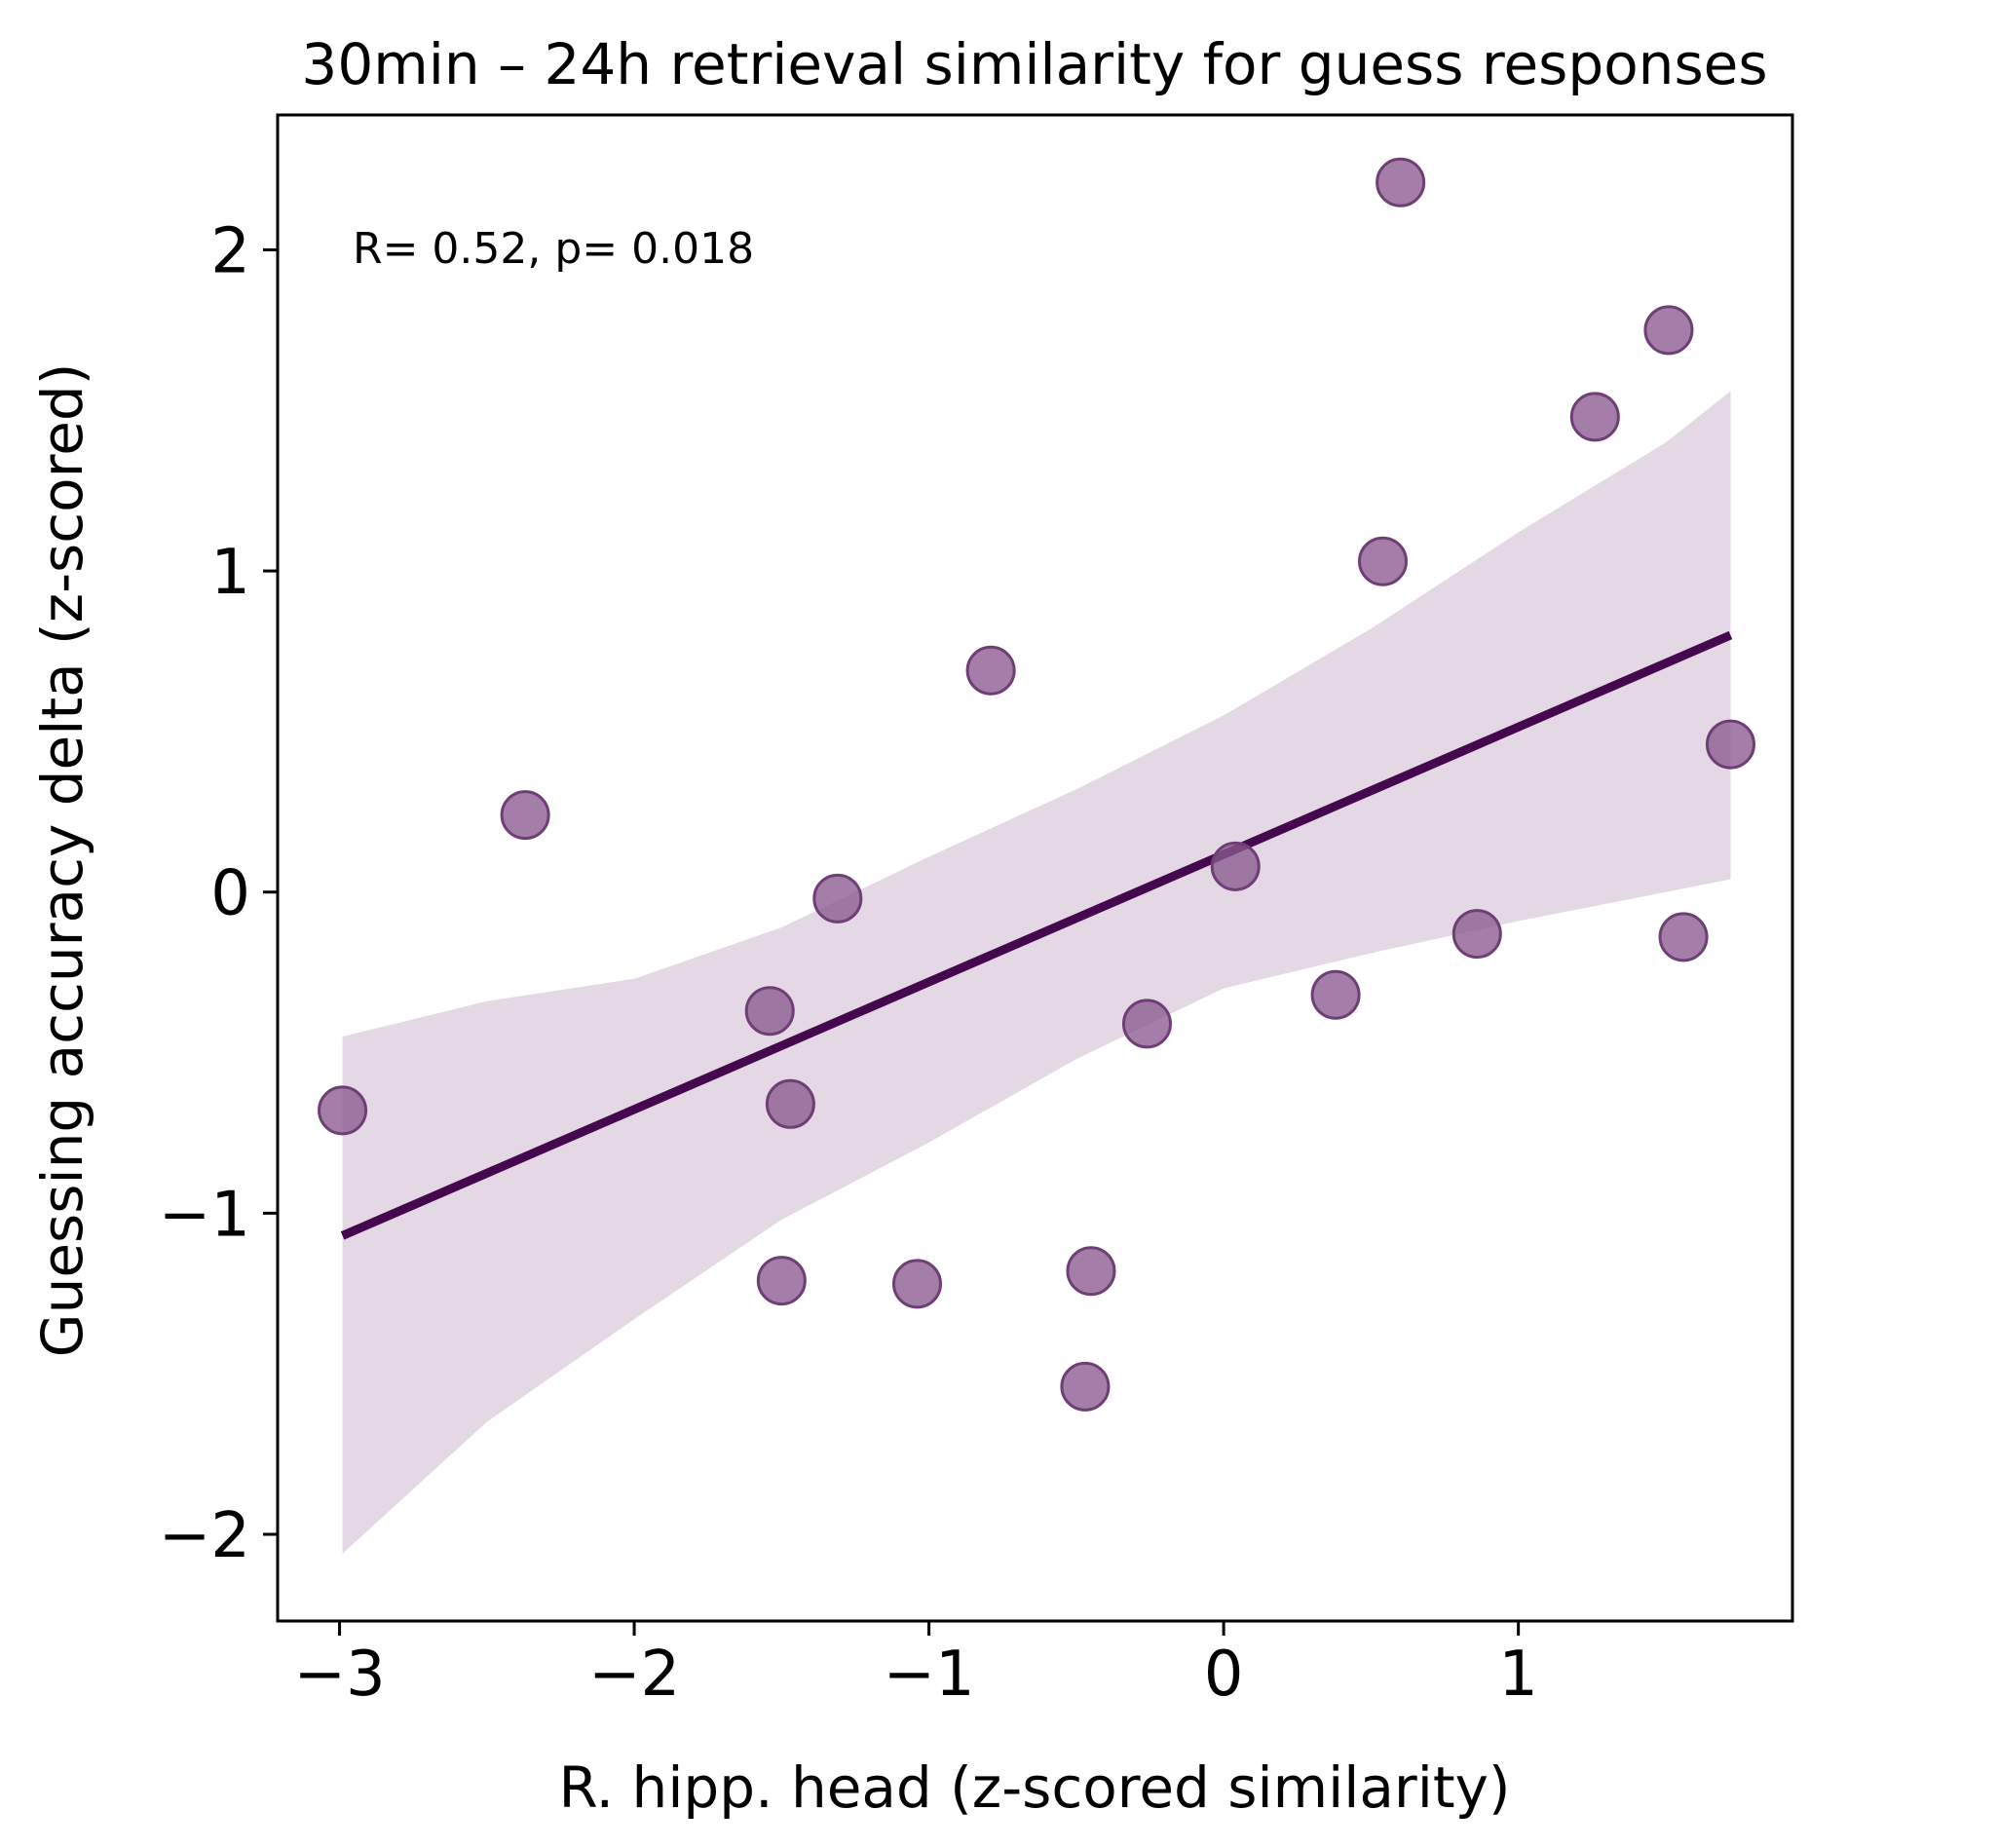 The image size is (1998, 1848). I want to click on y-tick-label: −2, so click(204, 1536).